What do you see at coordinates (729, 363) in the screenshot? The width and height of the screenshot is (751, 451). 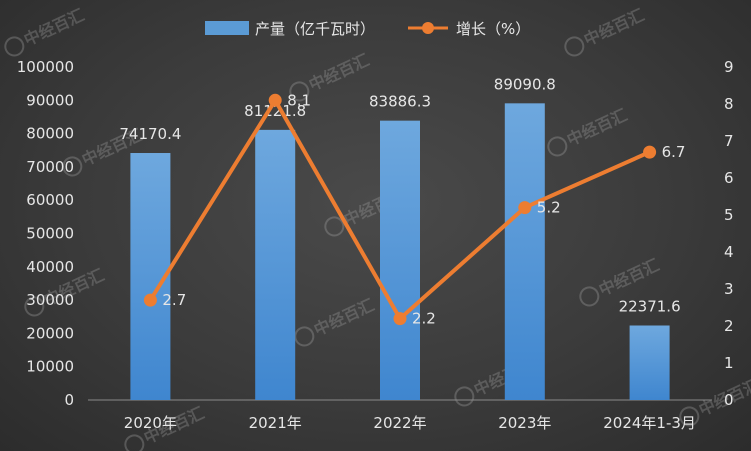 I see `y-right-tick-label: 1` at bounding box center [729, 363].